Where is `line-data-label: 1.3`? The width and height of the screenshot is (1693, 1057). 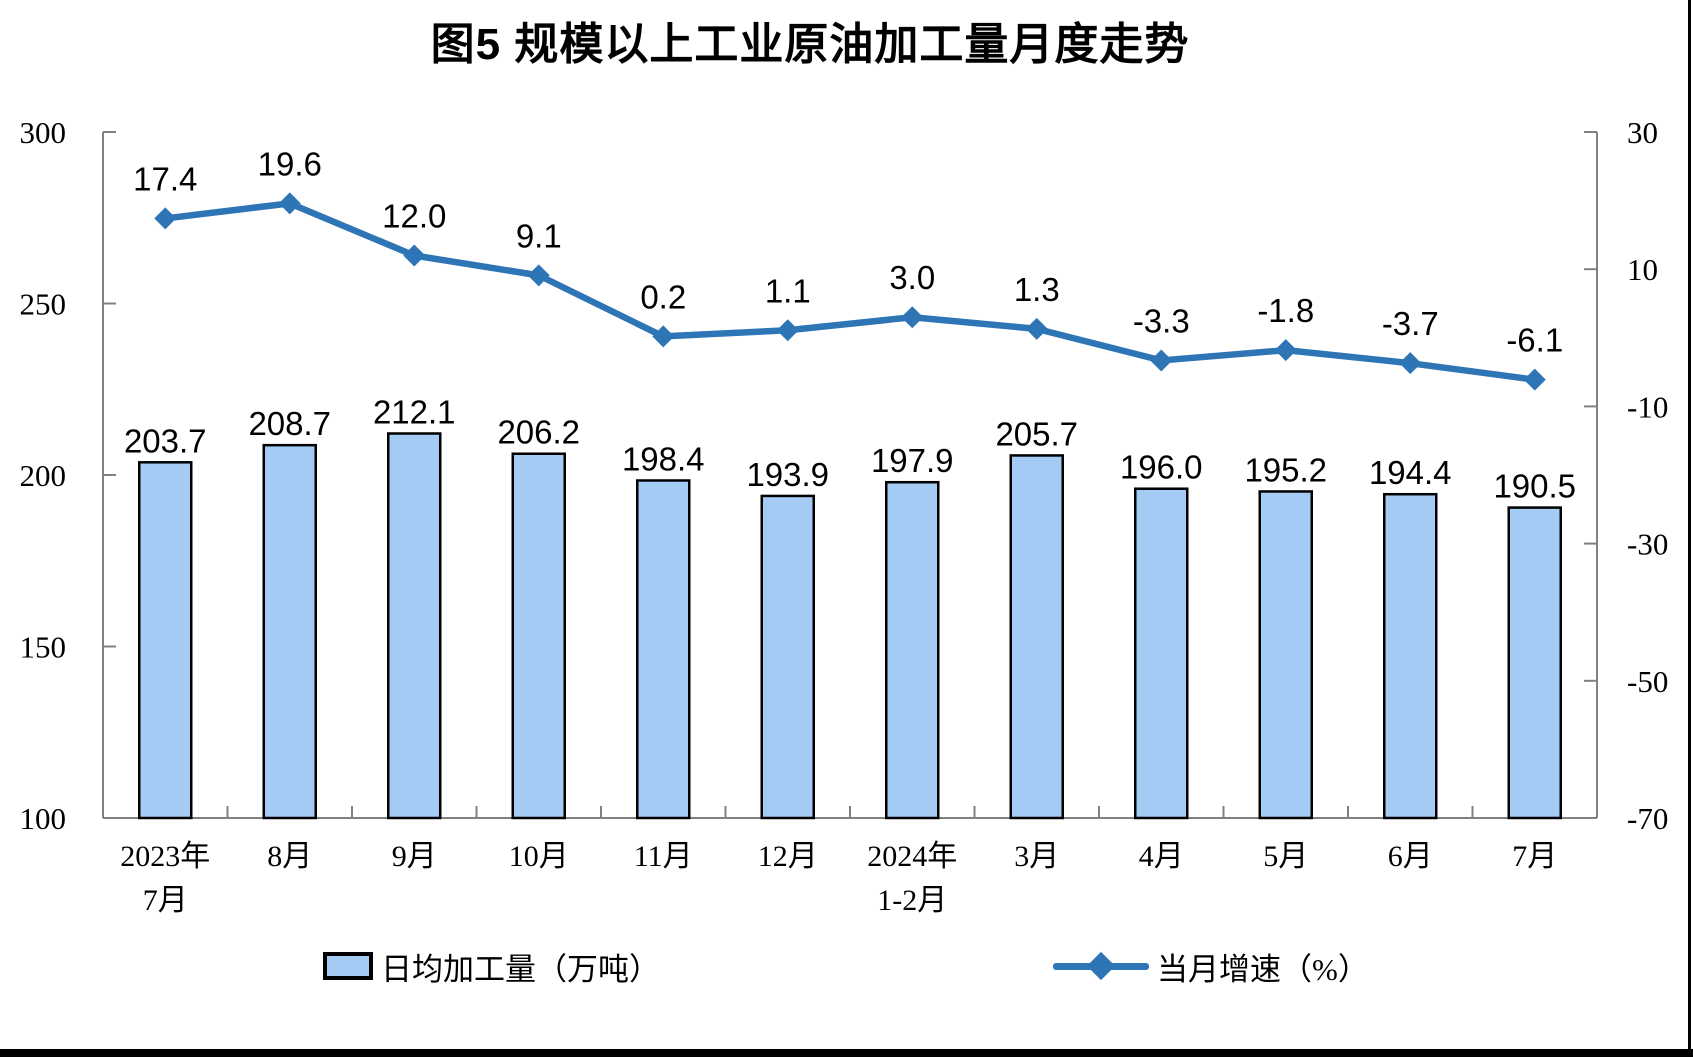 line-data-label: 1.3 is located at coordinates (1037, 289).